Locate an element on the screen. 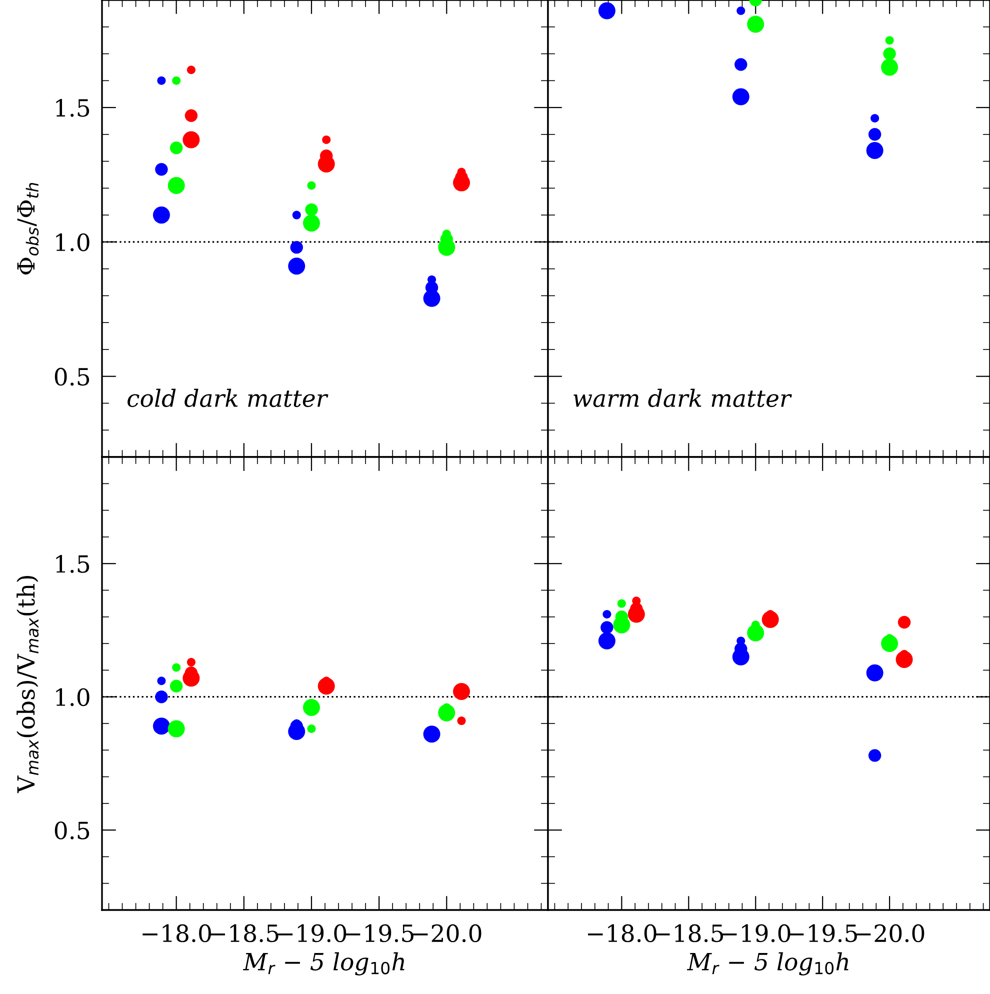  y-axis-title: V$_{max}$(obs)/V$_{max}$(th) is located at coordinates (27, 685).